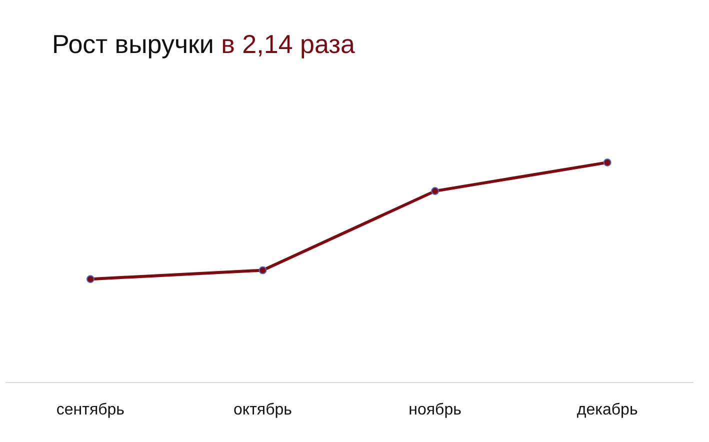 The image size is (709, 442). I want to click on x-tick-label: октябрь, so click(263, 410).